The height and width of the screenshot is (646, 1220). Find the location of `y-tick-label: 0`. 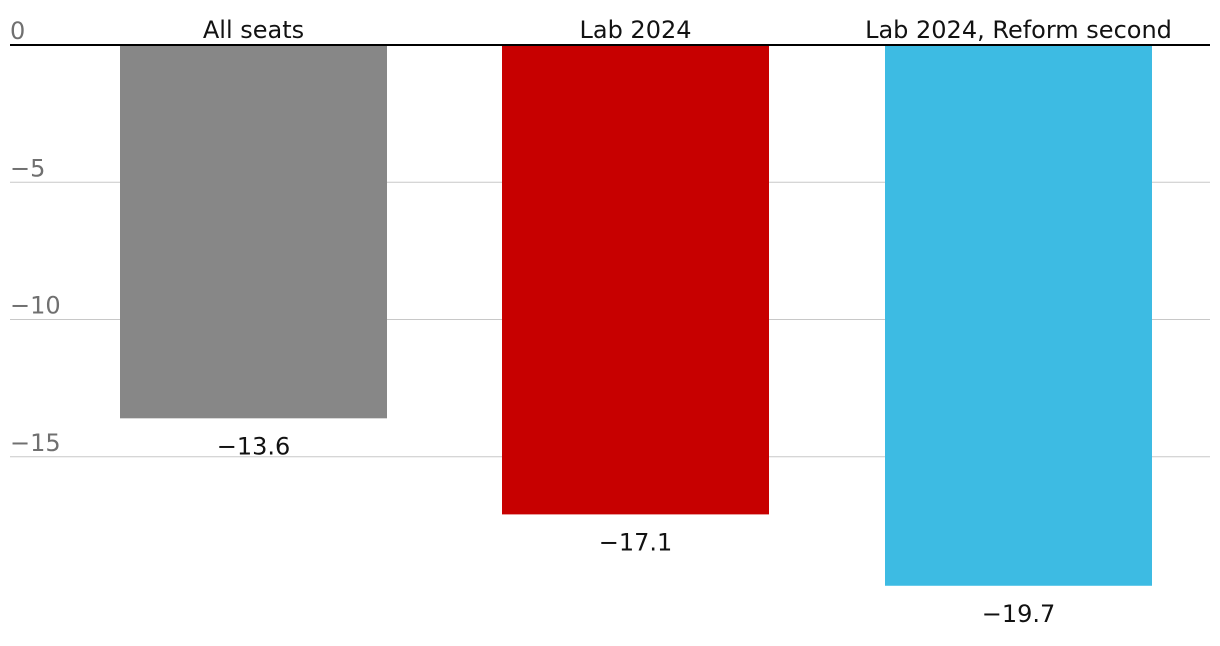

y-tick-label: 0 is located at coordinates (17, 31).